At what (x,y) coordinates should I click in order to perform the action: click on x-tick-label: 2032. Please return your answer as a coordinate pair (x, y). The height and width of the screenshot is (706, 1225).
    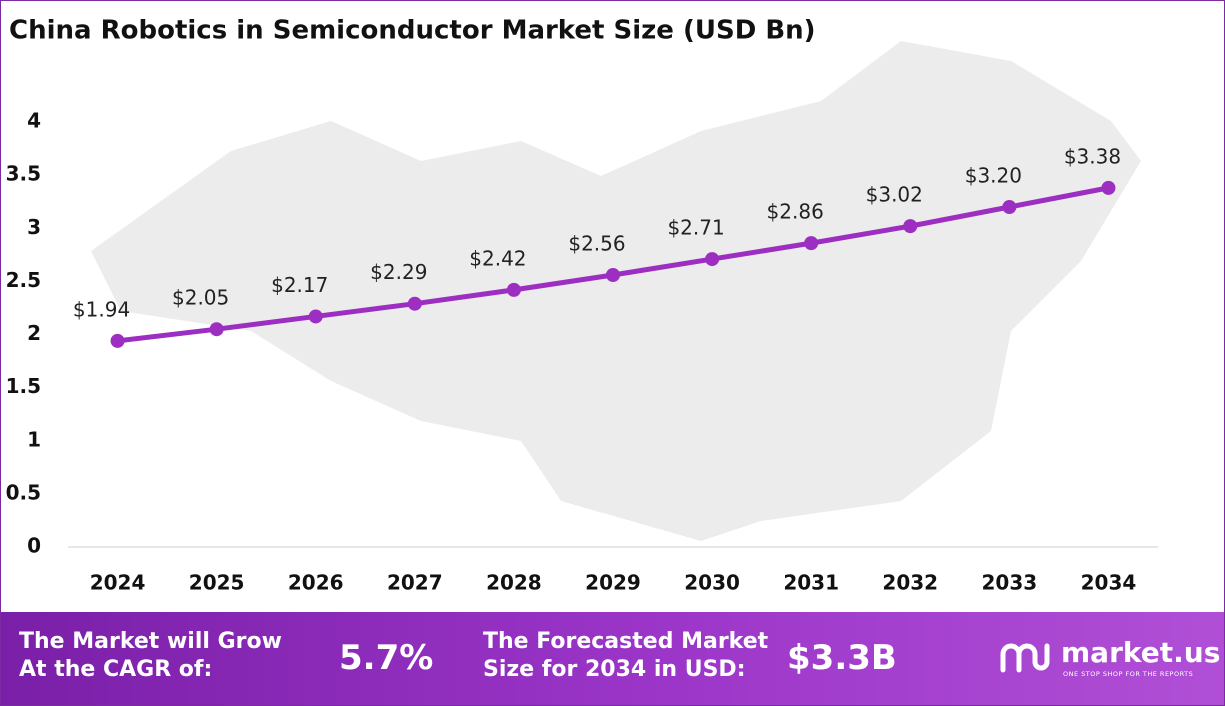
    Looking at the image, I should click on (910, 583).